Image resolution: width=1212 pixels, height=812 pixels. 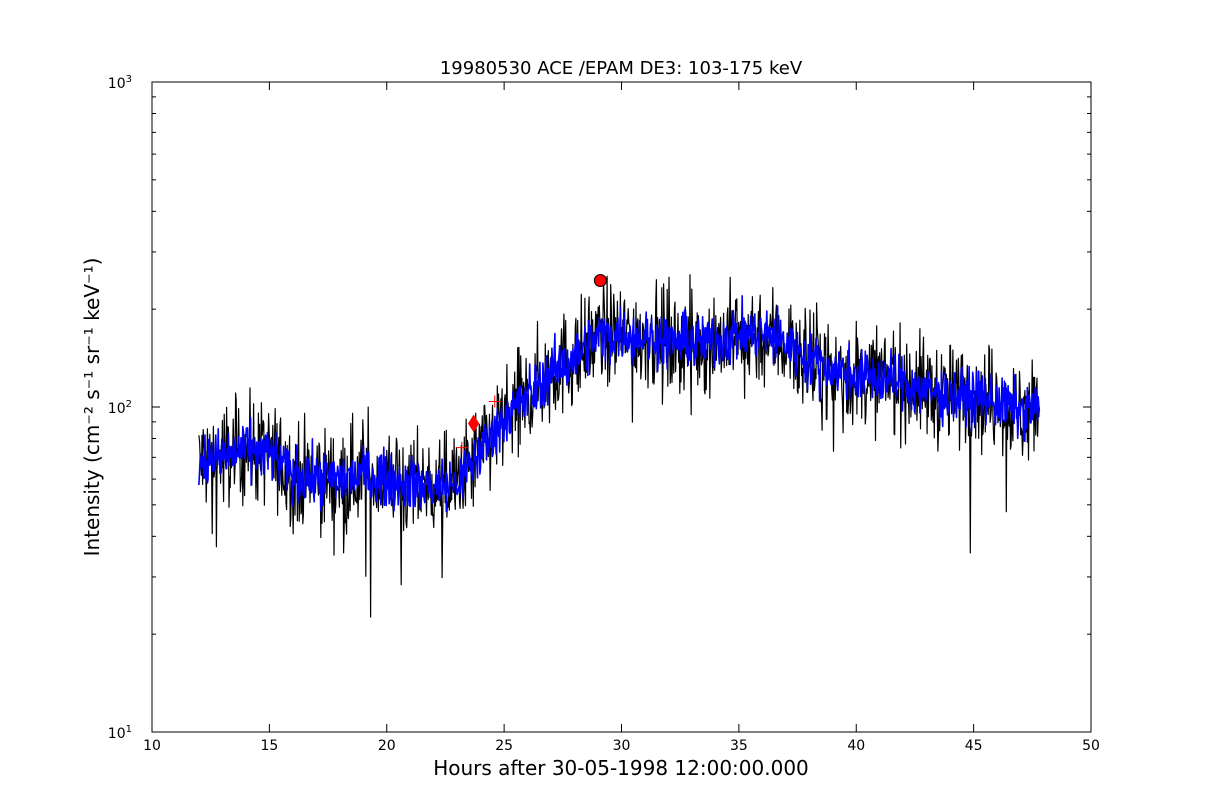 What do you see at coordinates (856, 746) in the screenshot?
I see `x-tick-label: 40` at bounding box center [856, 746].